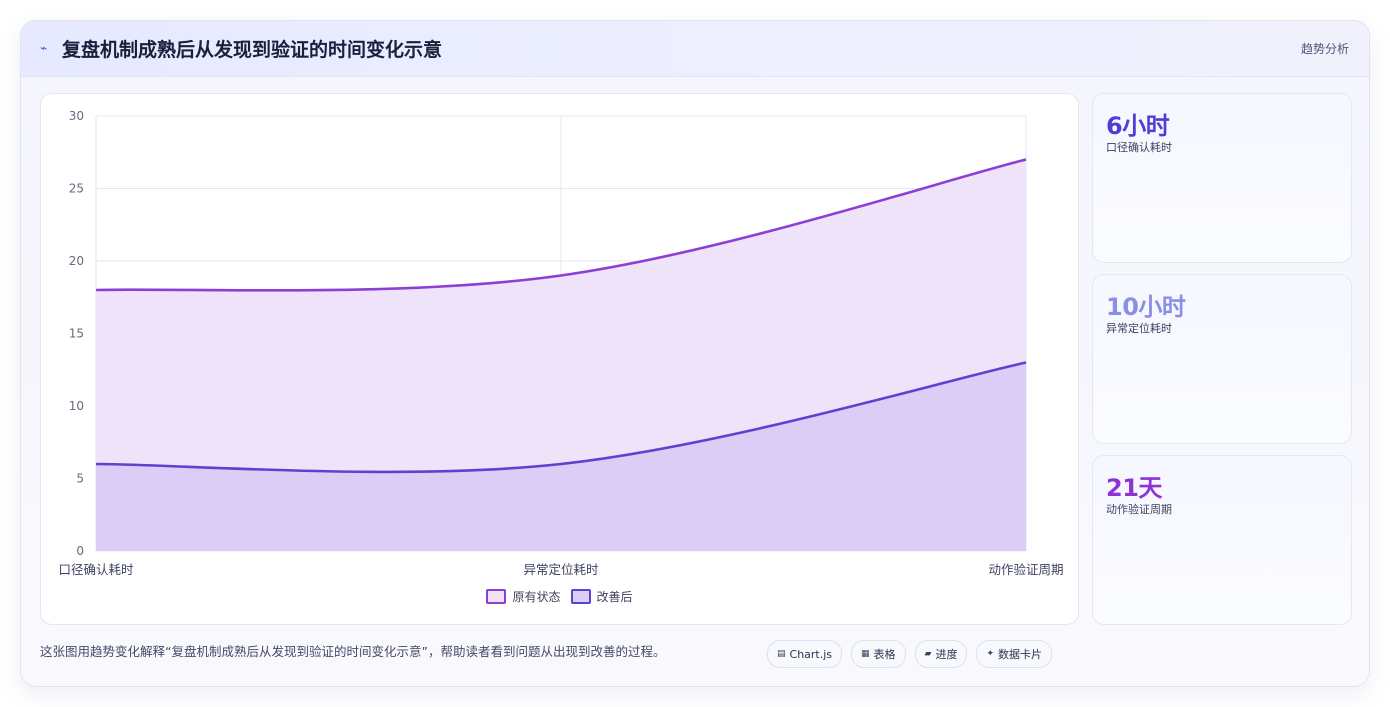 The width and height of the screenshot is (1390, 707). I want to click on x-tick-label: 异常定位耗时, so click(561, 569).